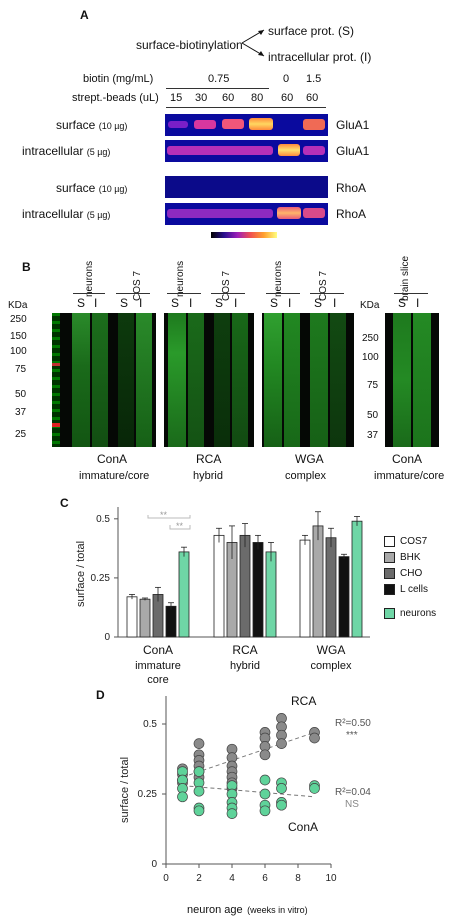  I want to click on blot-surface-glua1, so click(246, 125).